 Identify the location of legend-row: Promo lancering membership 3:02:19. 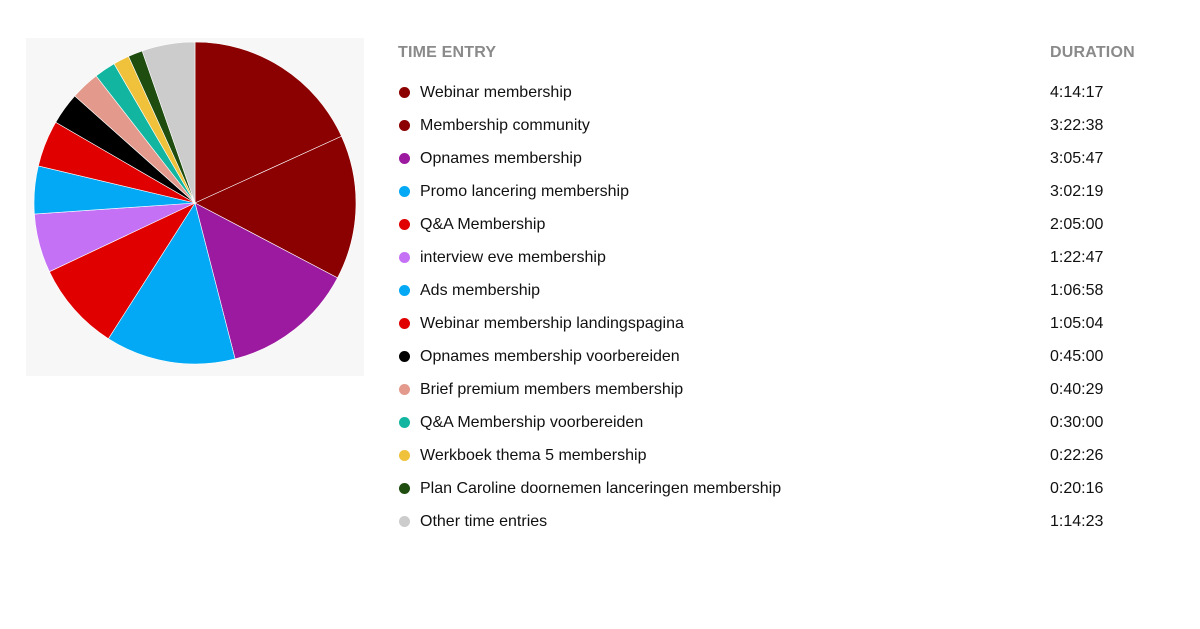
(778, 191).